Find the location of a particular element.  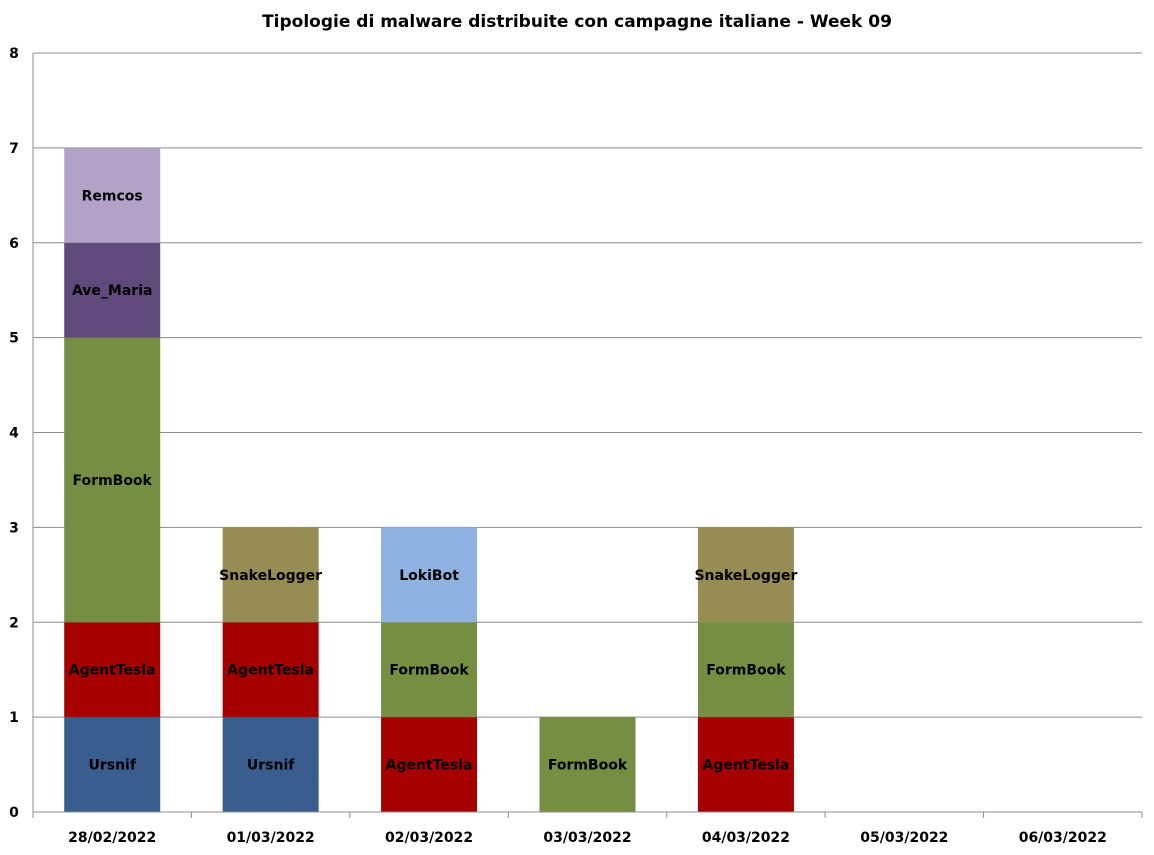

bar-segment-lokibot is located at coordinates (429, 575).